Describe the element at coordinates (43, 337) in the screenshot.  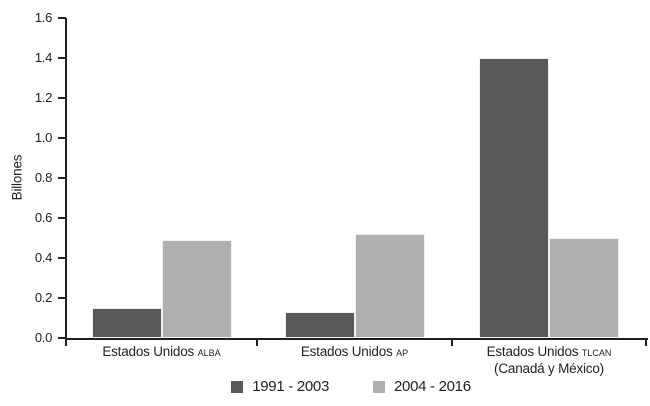
I see `y-tick-label: 0.0` at that location.